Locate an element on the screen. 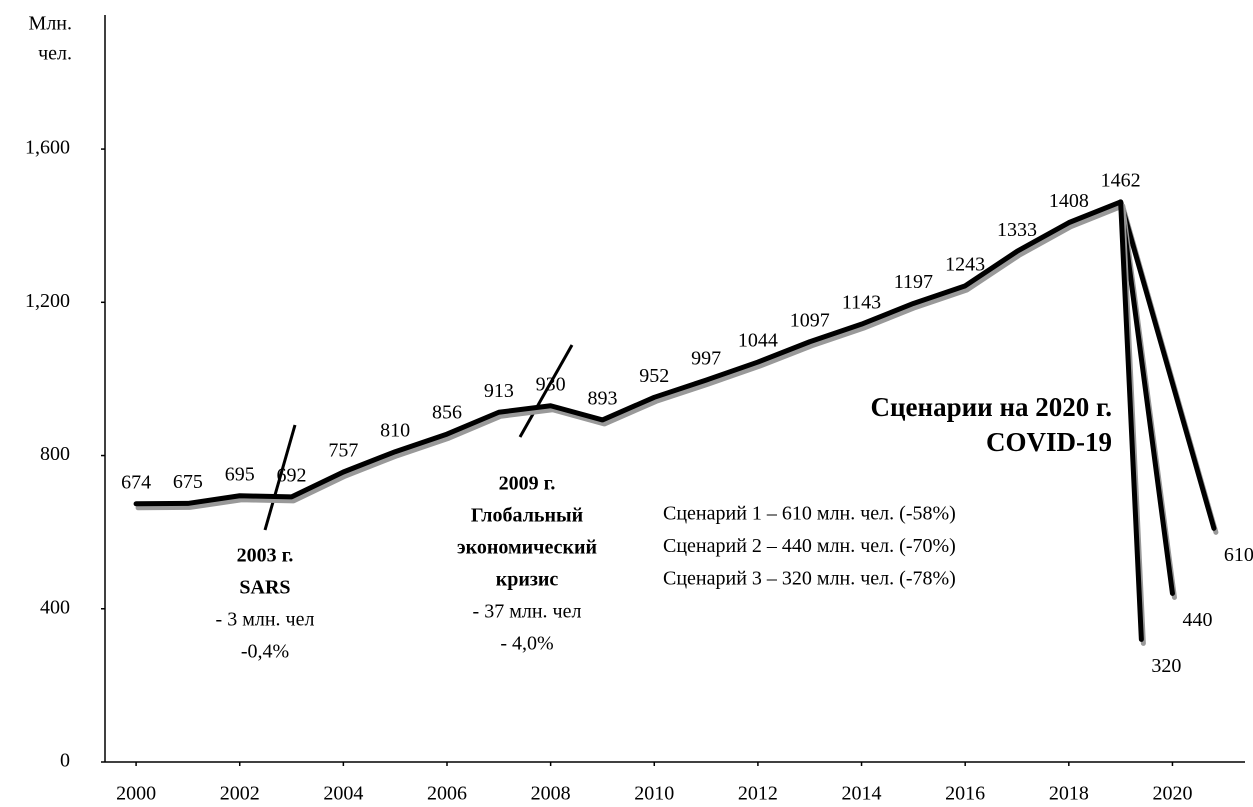 The width and height of the screenshot is (1253, 807). annotation-bold: 2009 г. is located at coordinates (527, 484).